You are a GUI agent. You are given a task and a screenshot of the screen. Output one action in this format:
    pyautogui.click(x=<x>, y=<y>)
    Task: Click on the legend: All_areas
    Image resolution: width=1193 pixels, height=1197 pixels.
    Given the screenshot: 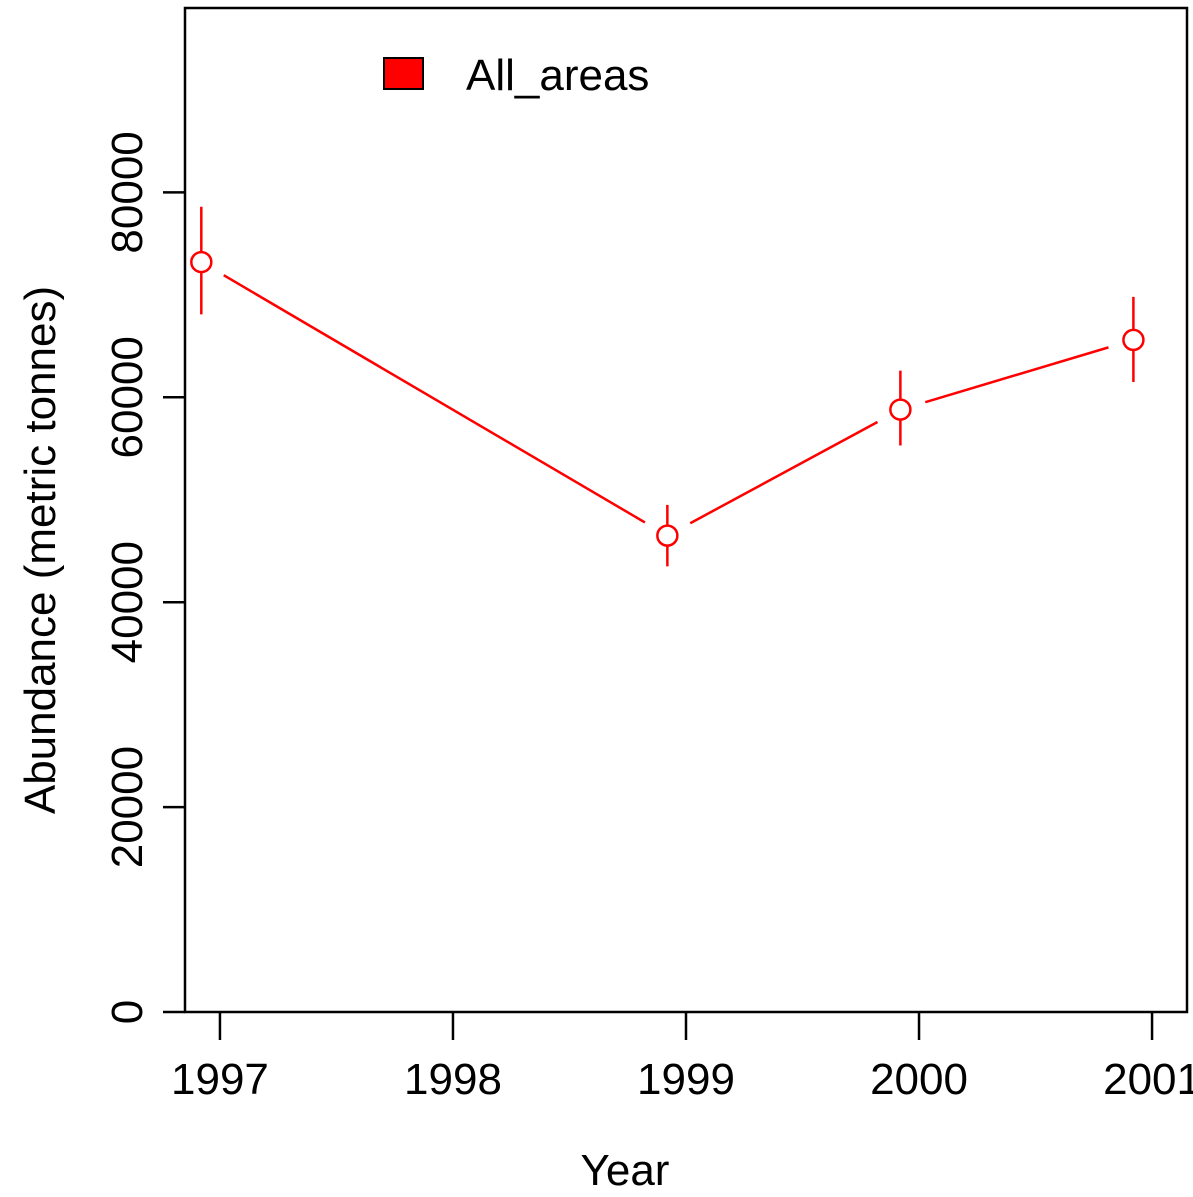 What is the action you would take?
    pyautogui.click(x=516, y=75)
    